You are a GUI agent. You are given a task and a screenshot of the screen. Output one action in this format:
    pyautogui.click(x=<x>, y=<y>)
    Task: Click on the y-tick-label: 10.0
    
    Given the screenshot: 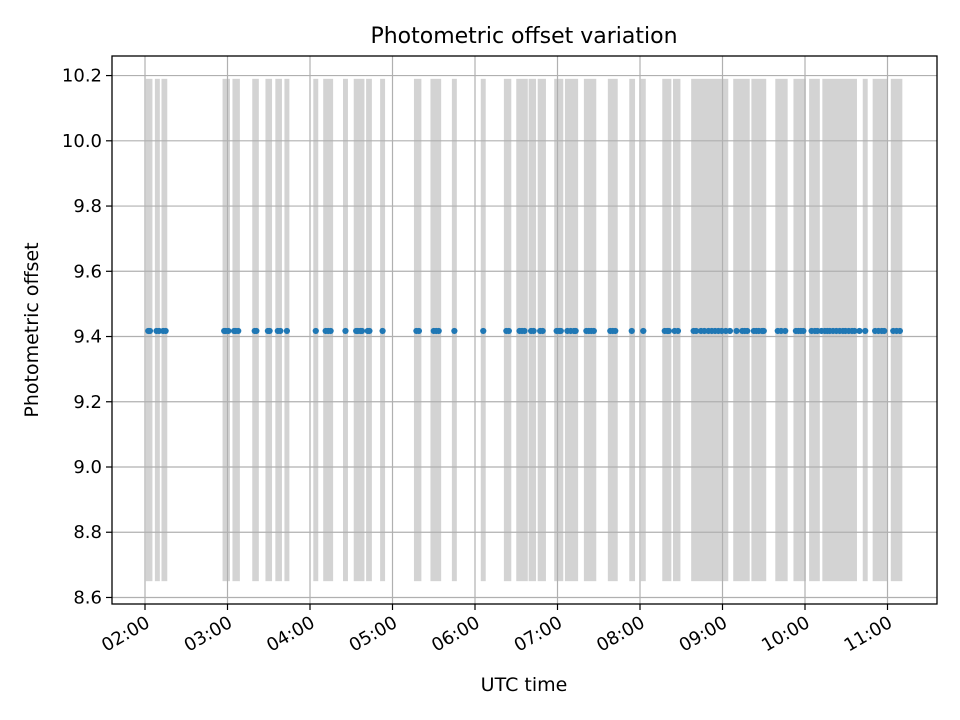 What is the action you would take?
    pyautogui.click(x=82, y=141)
    